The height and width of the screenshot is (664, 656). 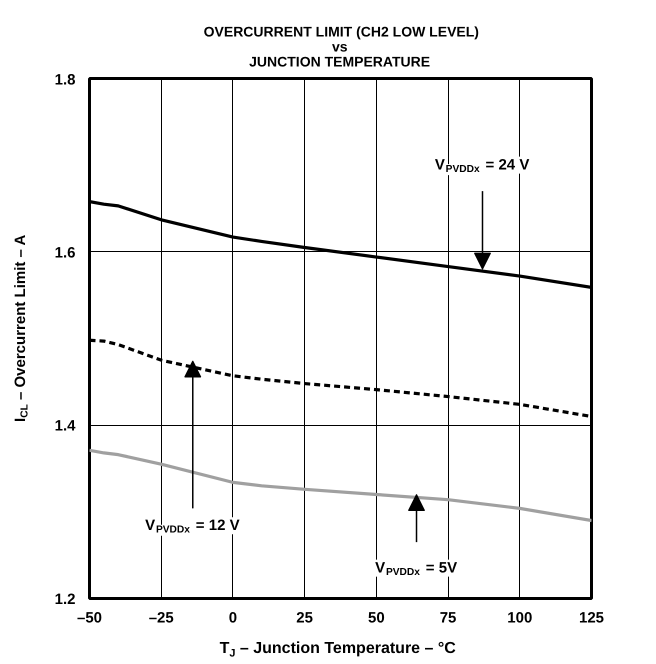 What do you see at coordinates (161, 618) in the screenshot?
I see `x-tick-label: –25` at bounding box center [161, 618].